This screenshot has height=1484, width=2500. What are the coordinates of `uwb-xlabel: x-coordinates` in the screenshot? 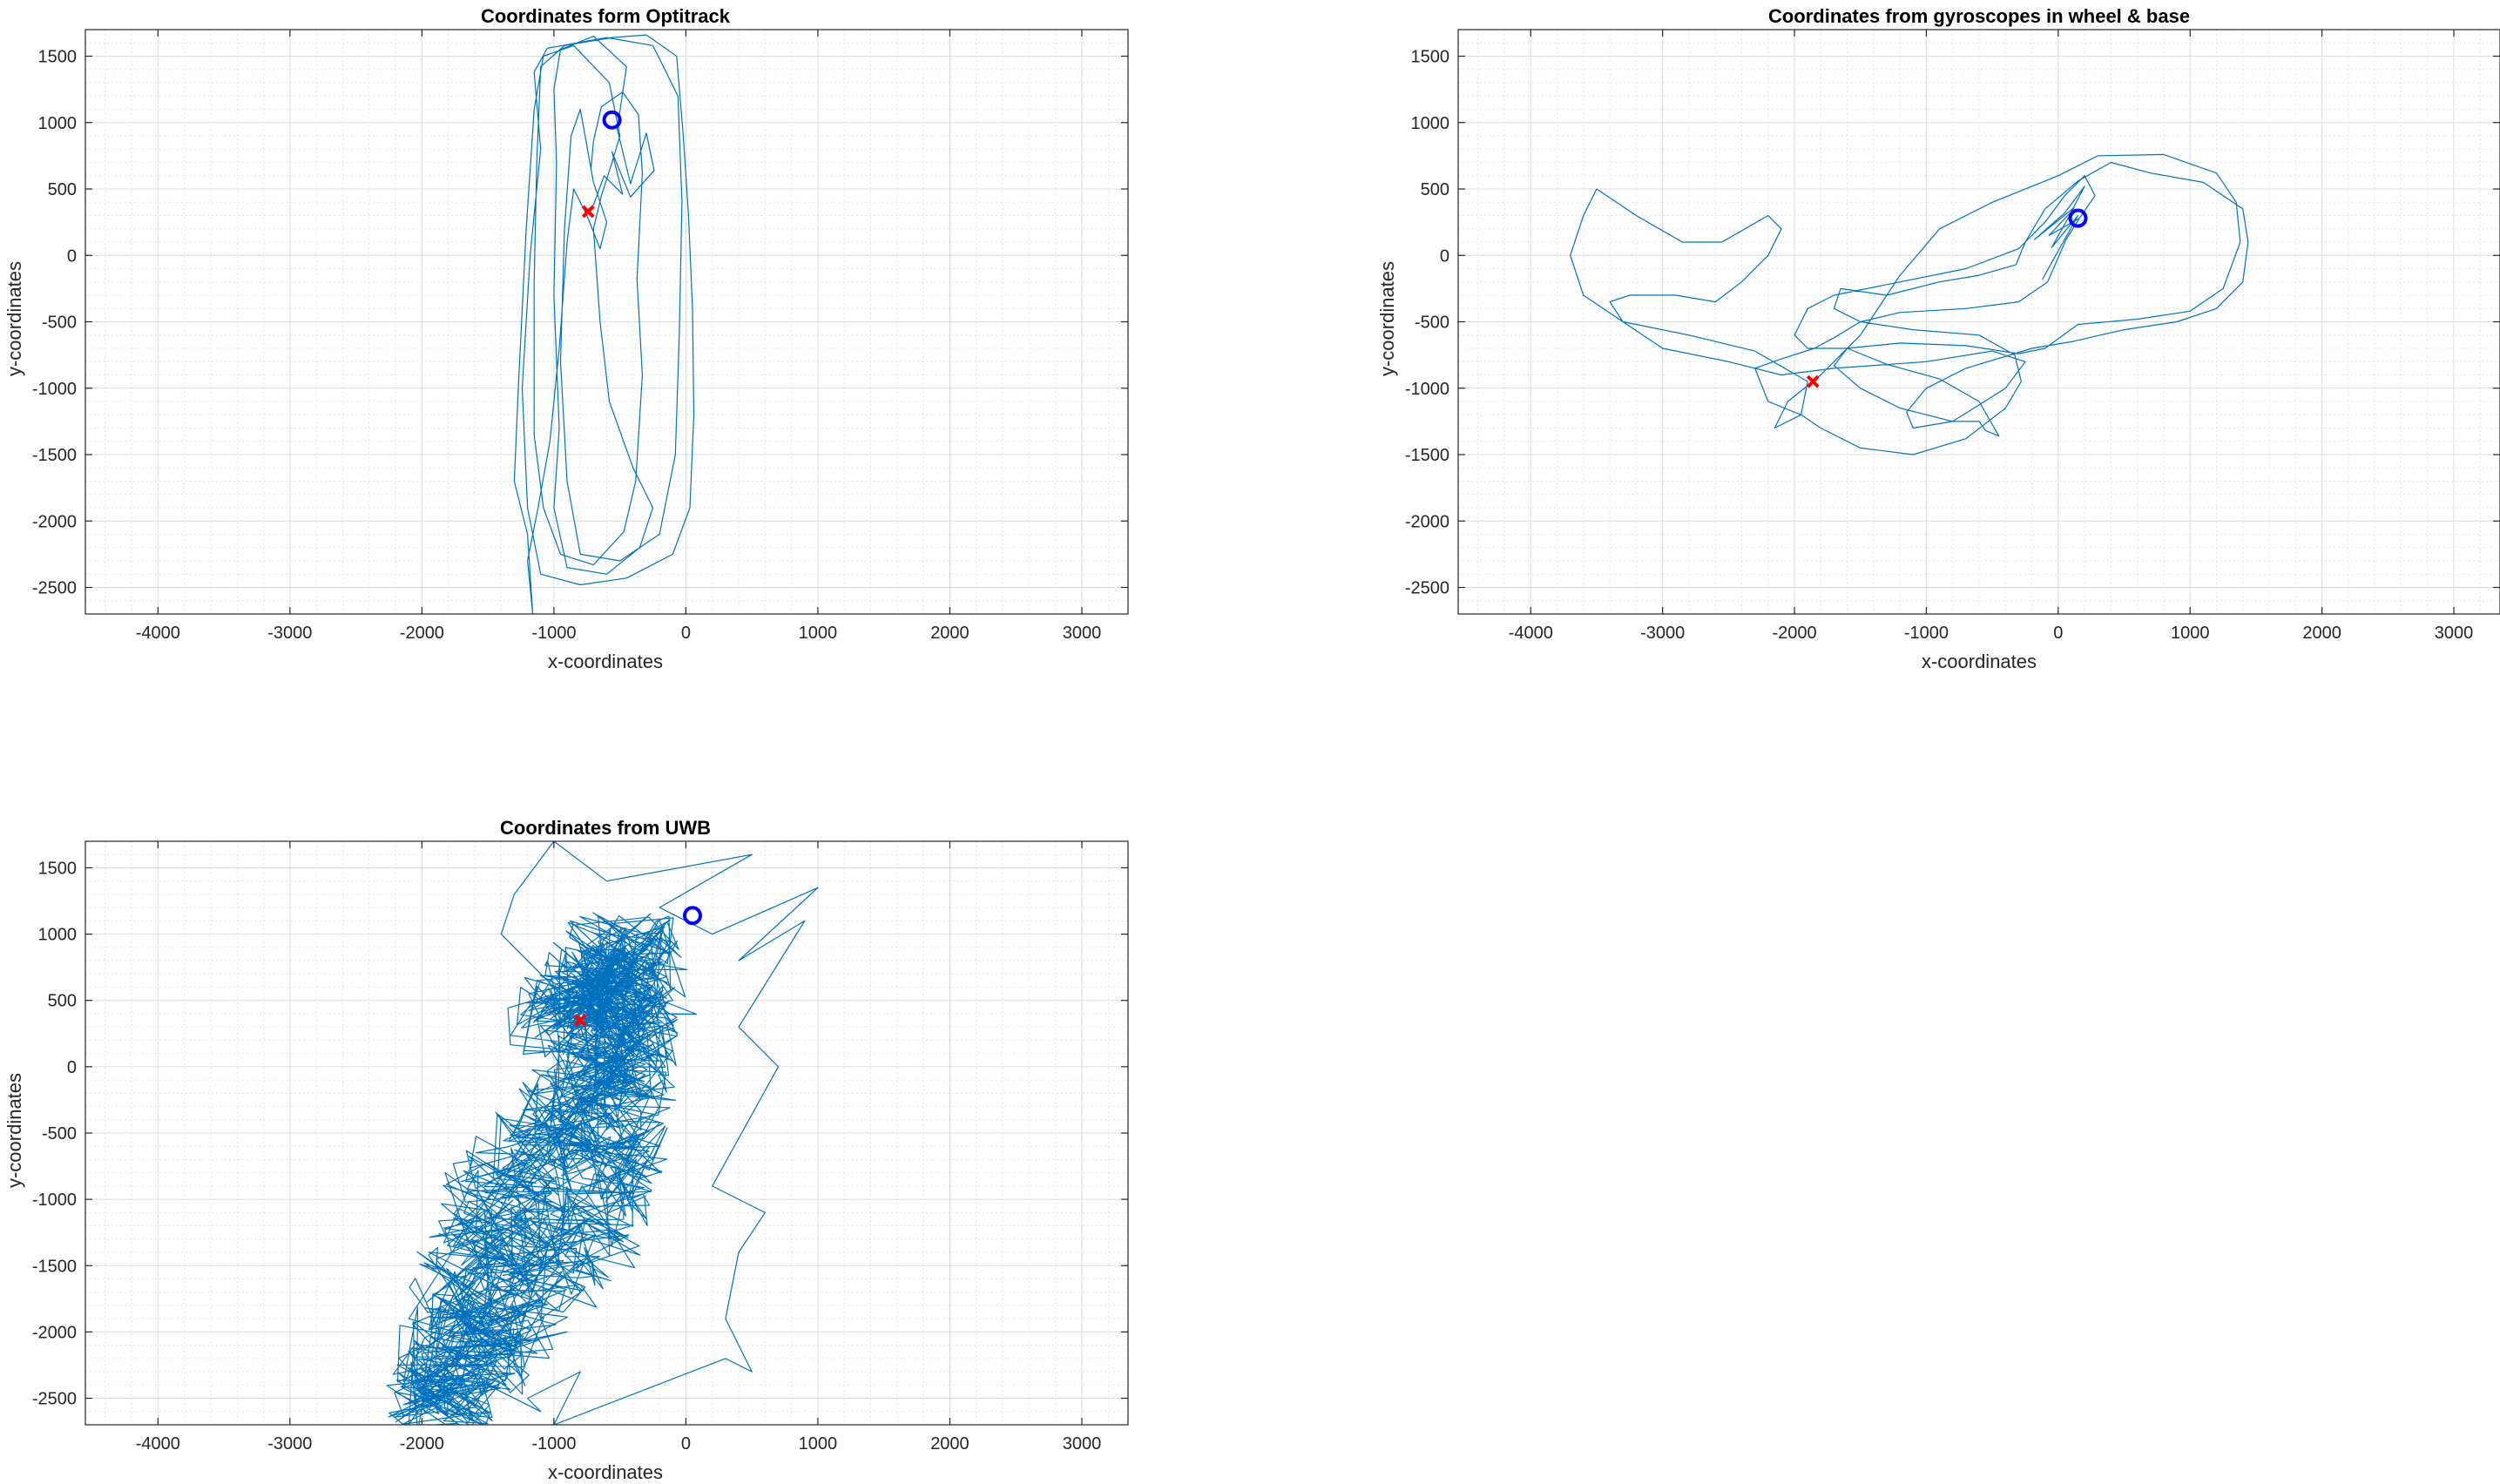 It's located at (605, 1472).